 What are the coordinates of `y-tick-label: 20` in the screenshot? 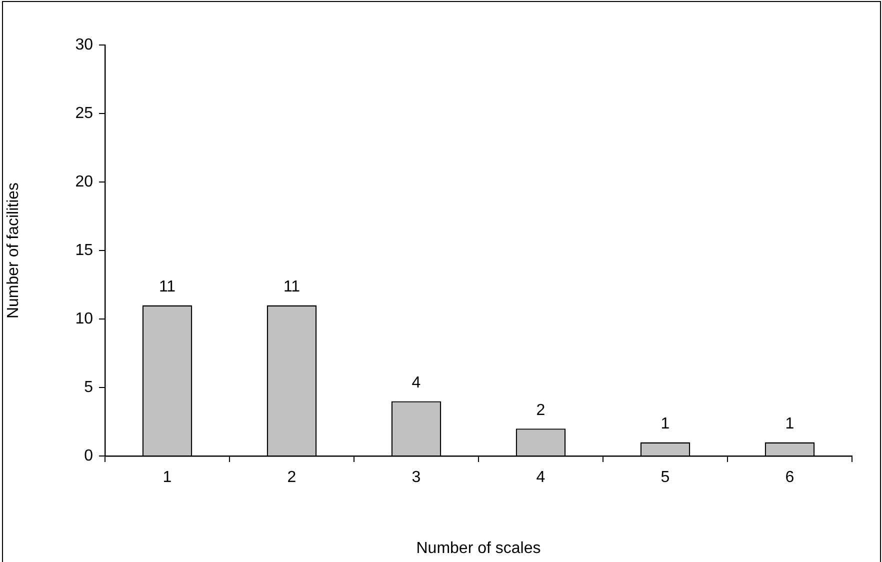 It's located at (84, 181).